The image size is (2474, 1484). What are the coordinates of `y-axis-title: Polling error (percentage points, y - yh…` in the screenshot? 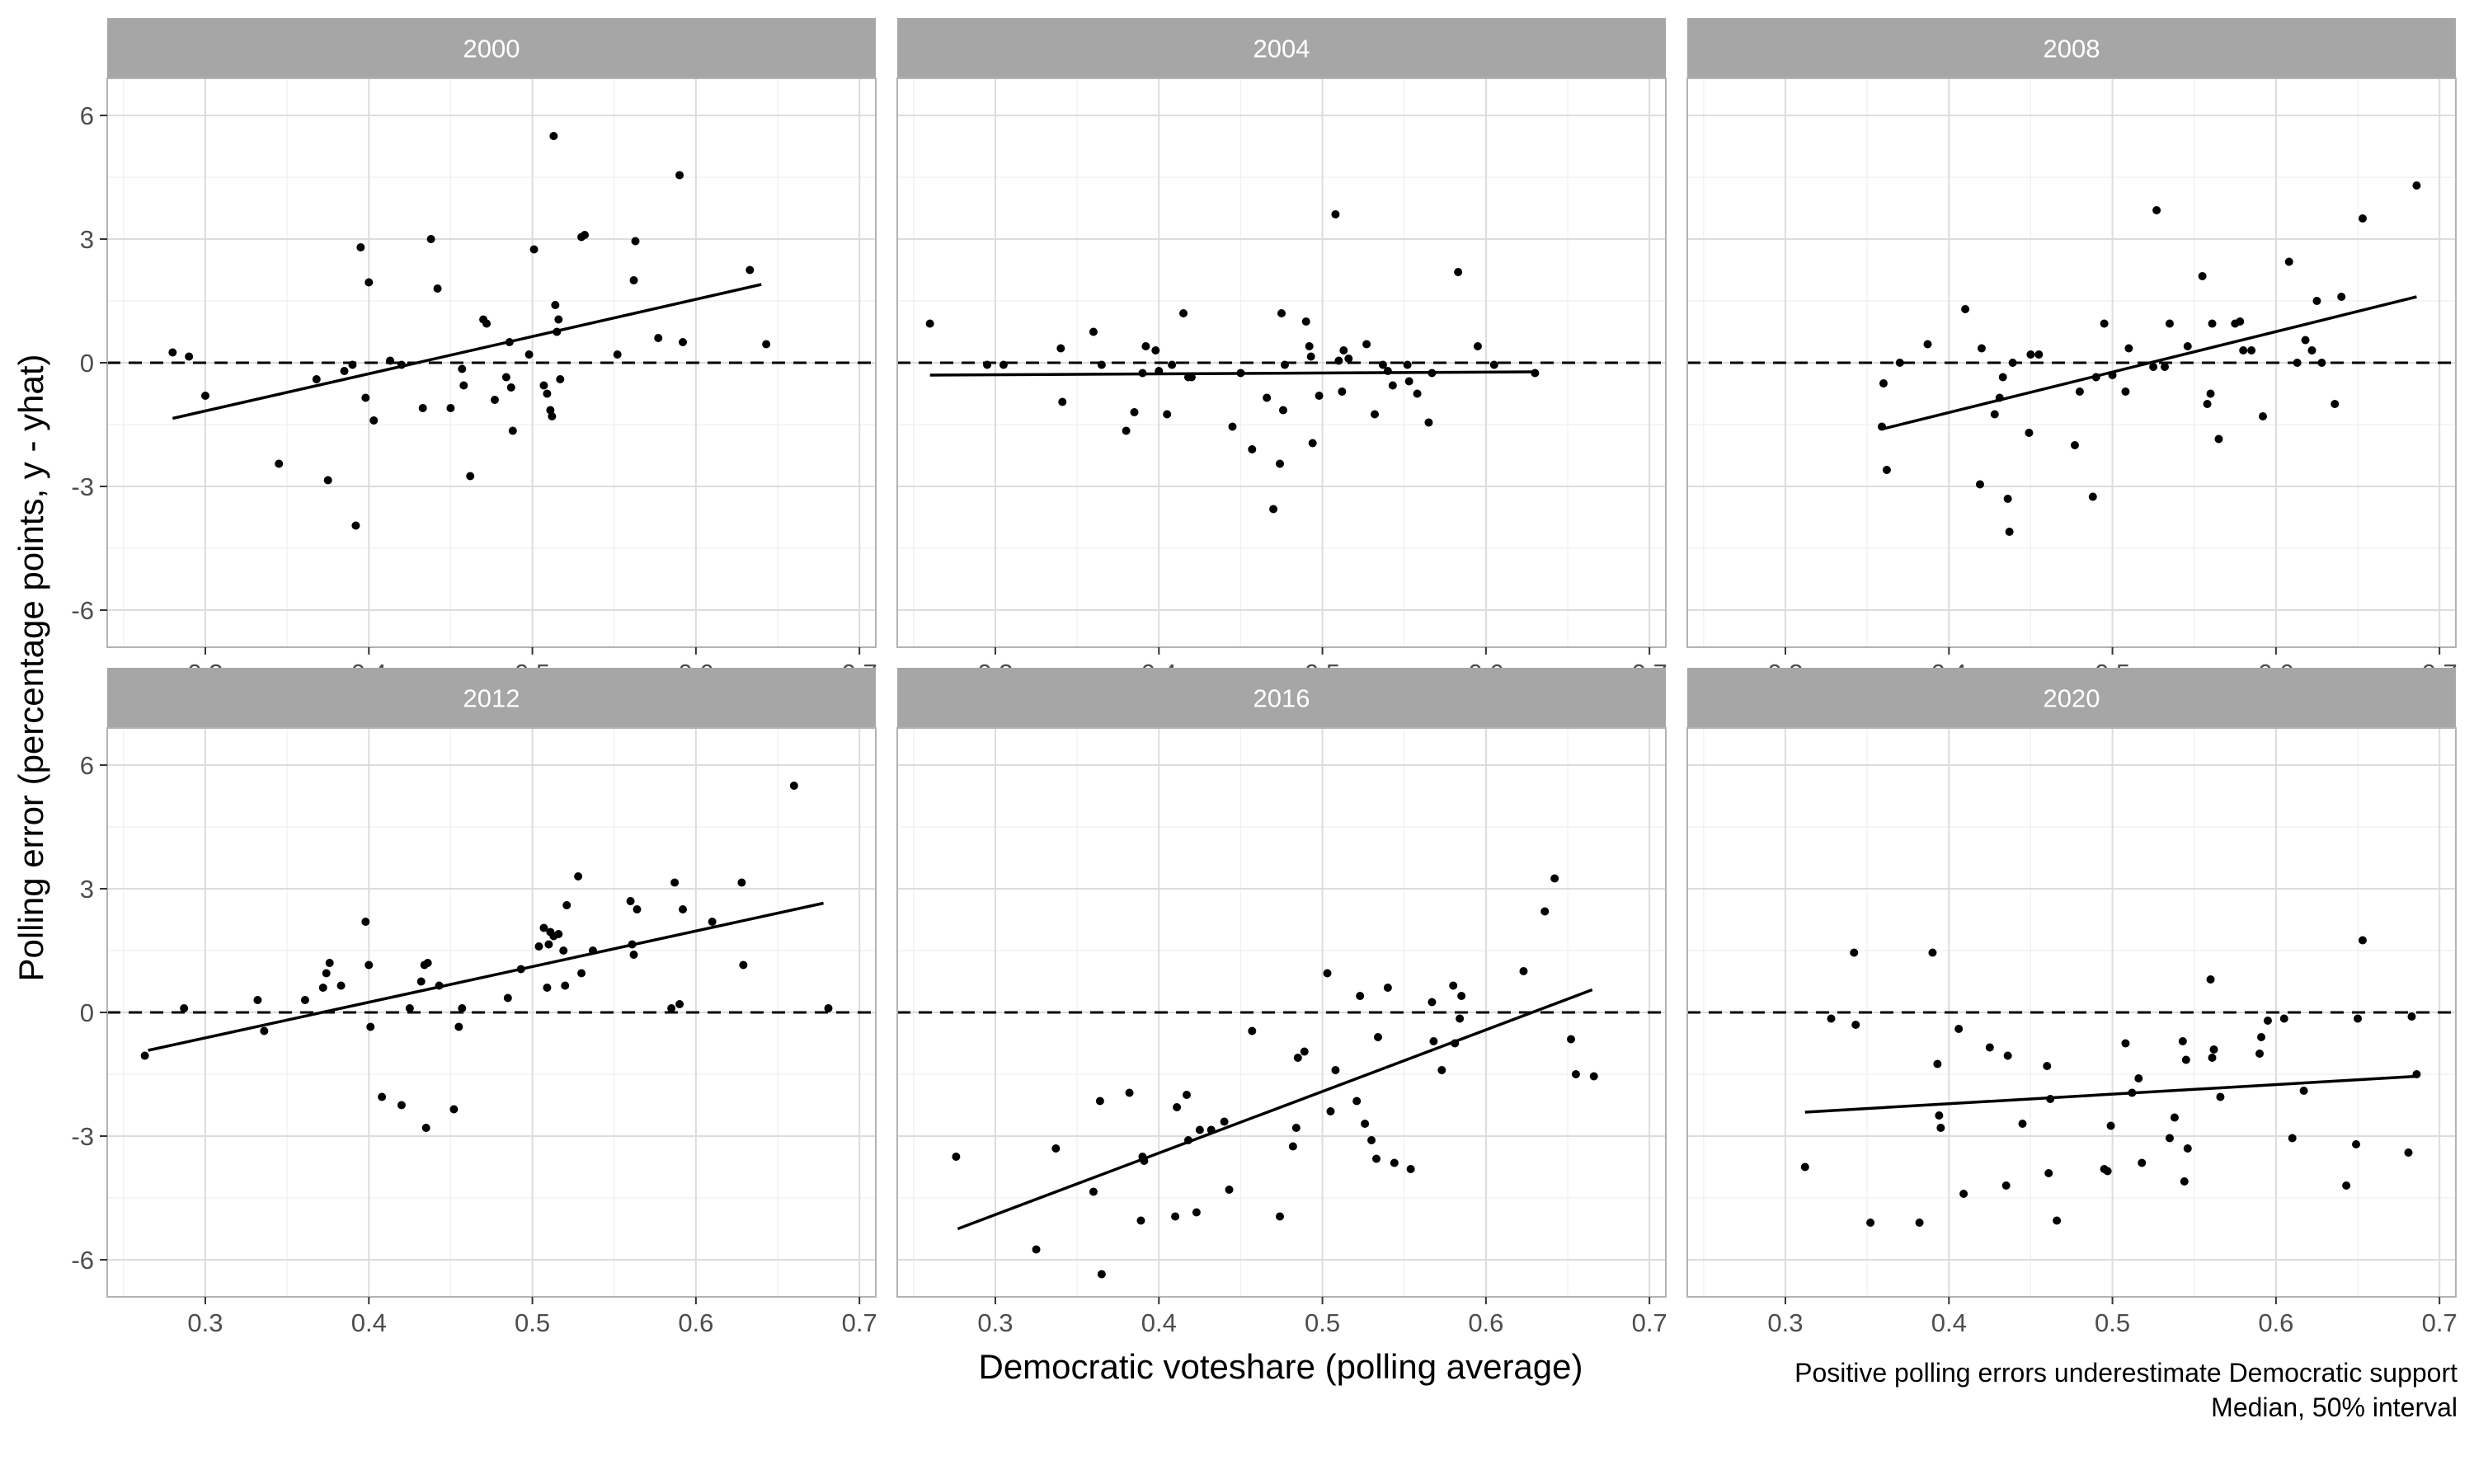 It's located at (31, 667).